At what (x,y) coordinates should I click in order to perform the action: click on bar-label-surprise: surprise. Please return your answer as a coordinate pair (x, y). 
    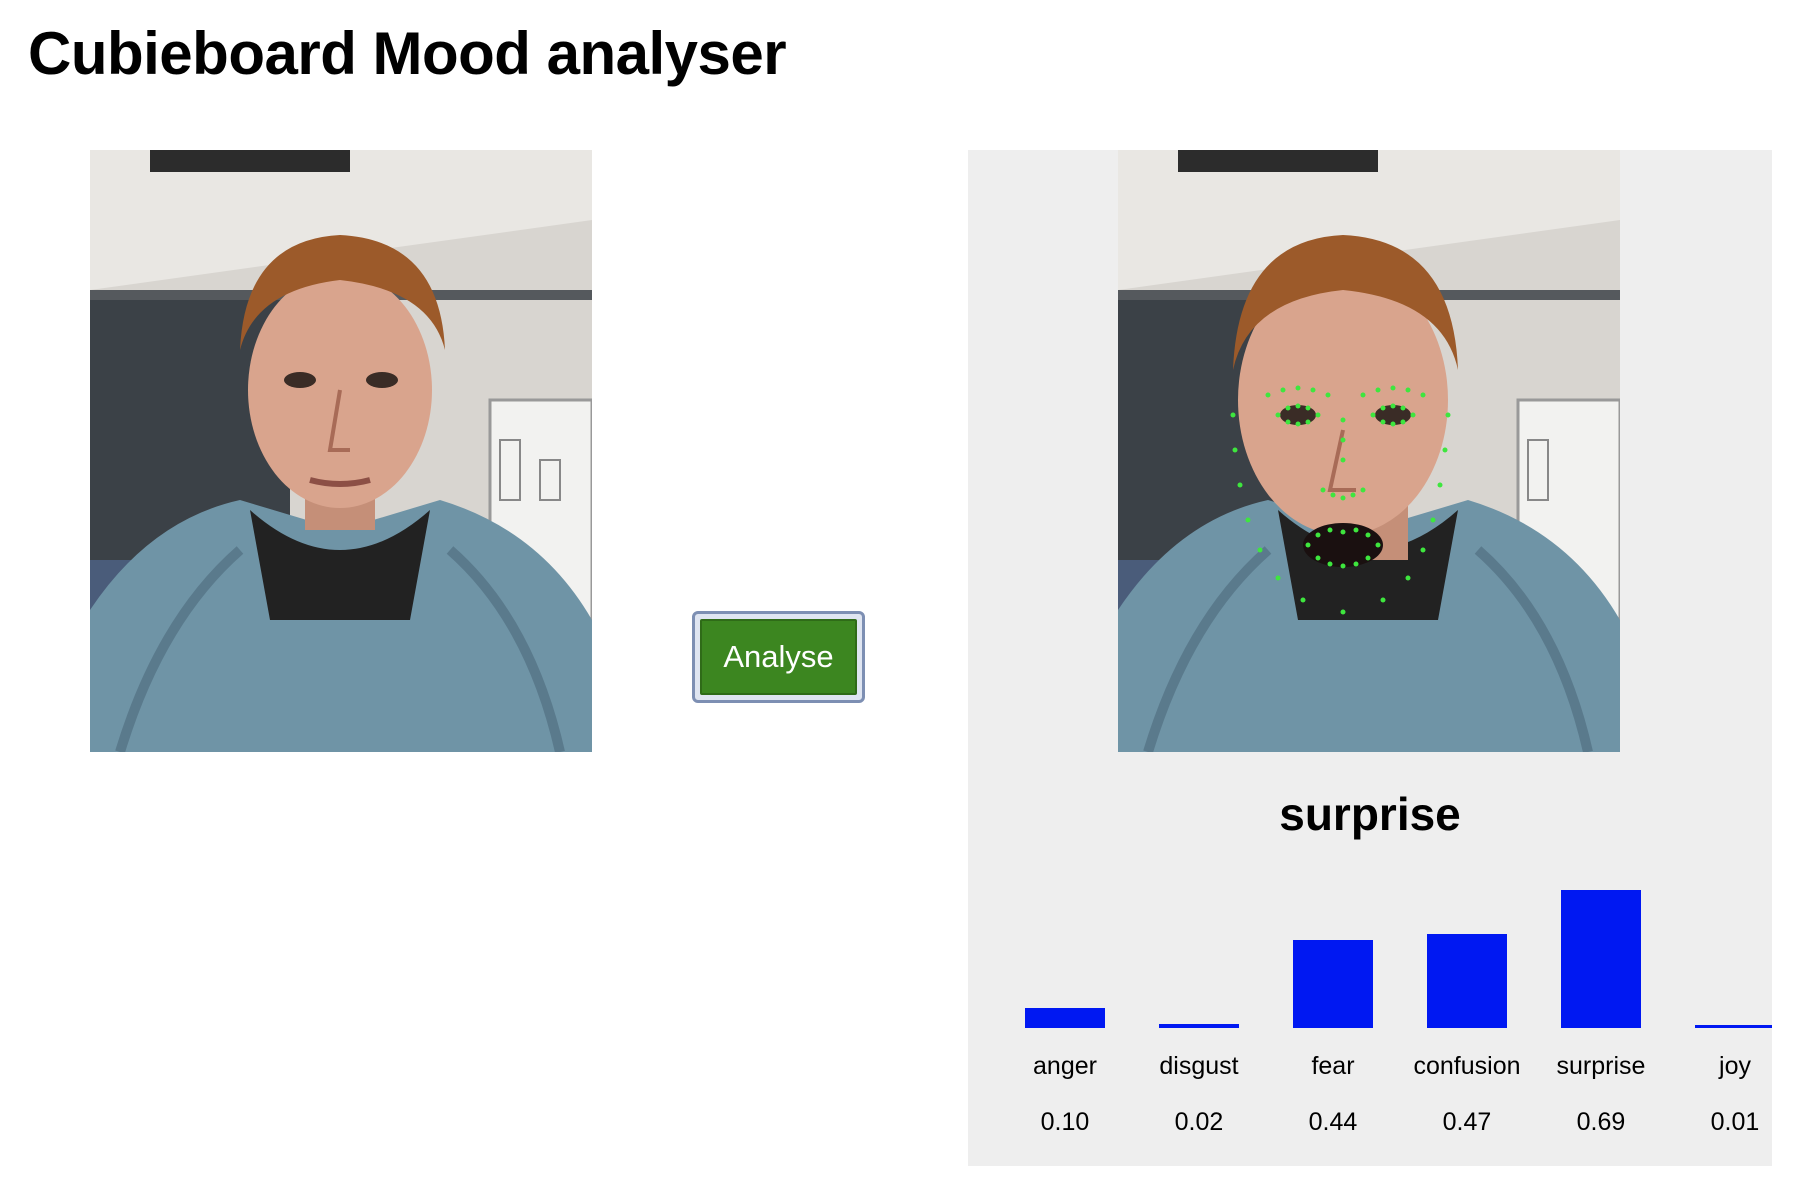
    Looking at the image, I should click on (1601, 1066).